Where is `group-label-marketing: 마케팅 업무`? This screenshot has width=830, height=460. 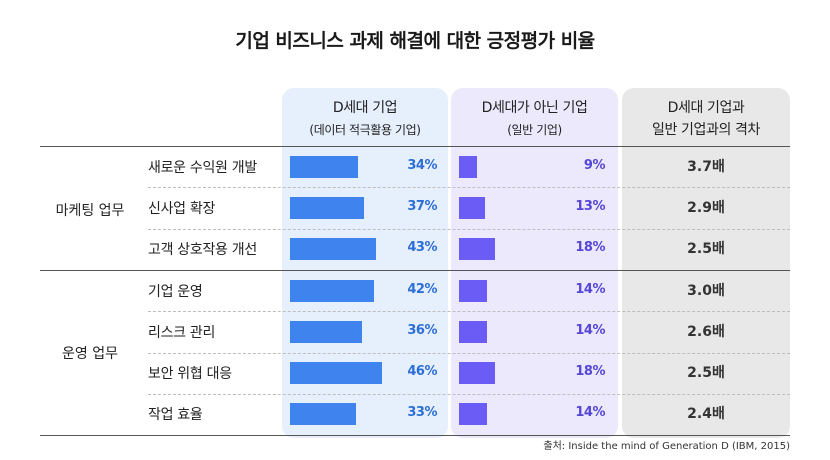 group-label-marketing: 마케팅 업무 is located at coordinates (90, 211).